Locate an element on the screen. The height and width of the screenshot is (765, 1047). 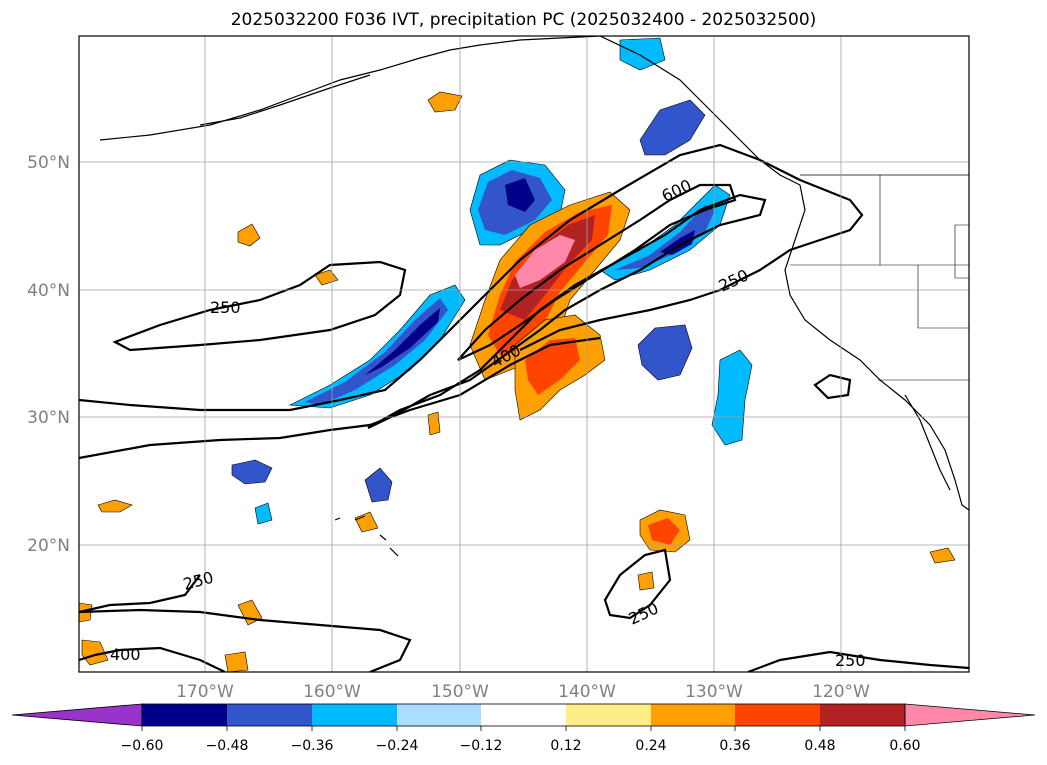
colorbar-ticks is located at coordinates (523, 728).